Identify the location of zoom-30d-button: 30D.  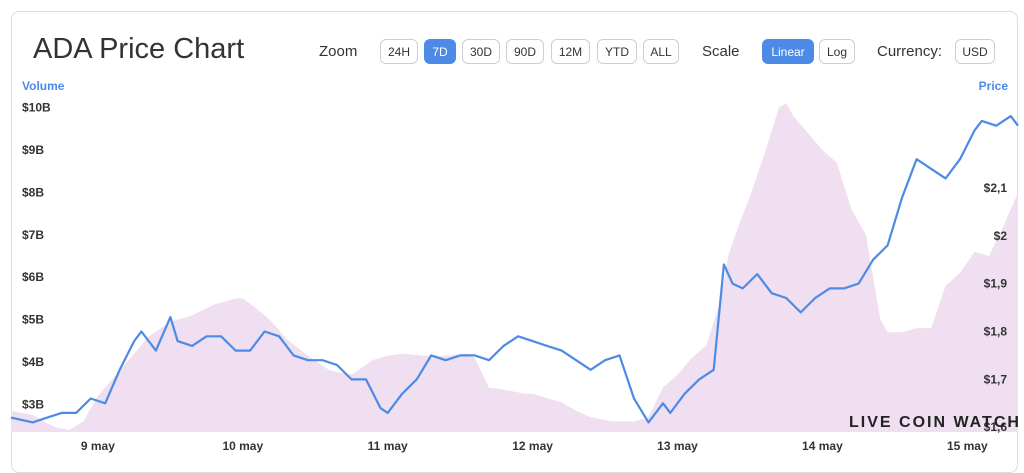
(481, 51).